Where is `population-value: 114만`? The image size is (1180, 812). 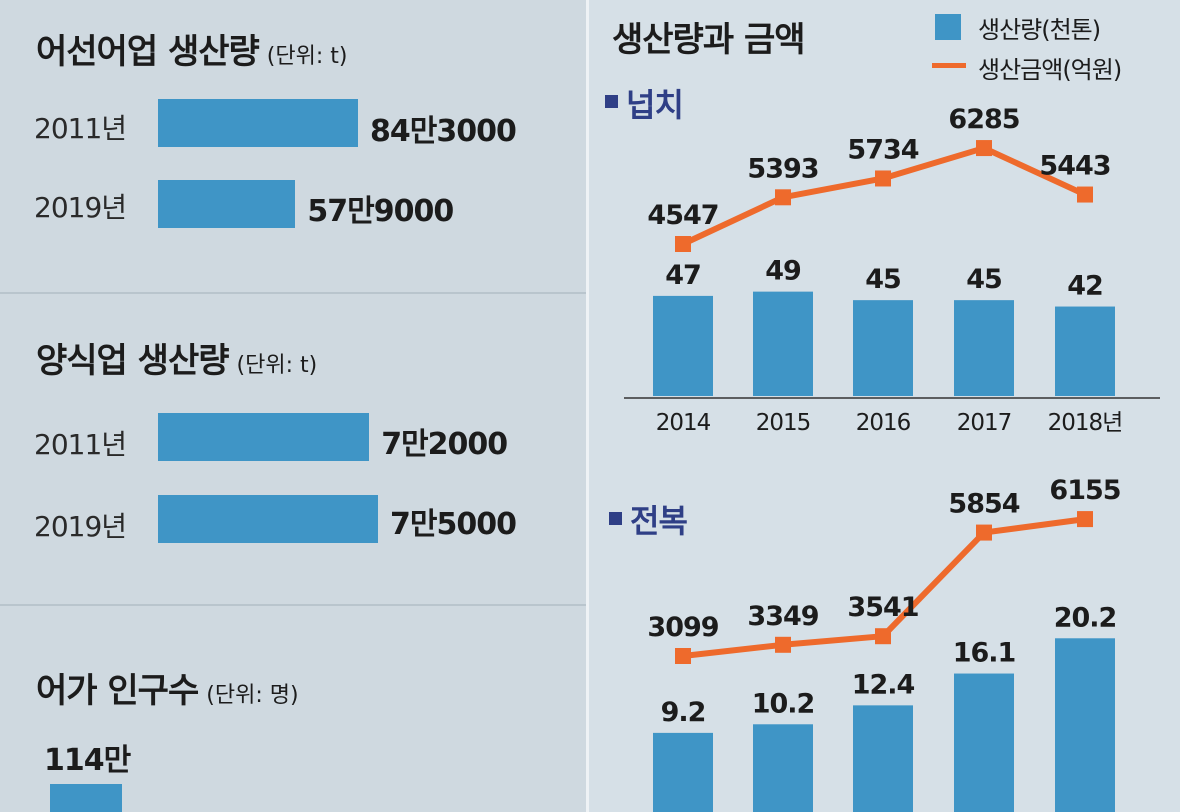 population-value: 114만 is located at coordinates (87, 760).